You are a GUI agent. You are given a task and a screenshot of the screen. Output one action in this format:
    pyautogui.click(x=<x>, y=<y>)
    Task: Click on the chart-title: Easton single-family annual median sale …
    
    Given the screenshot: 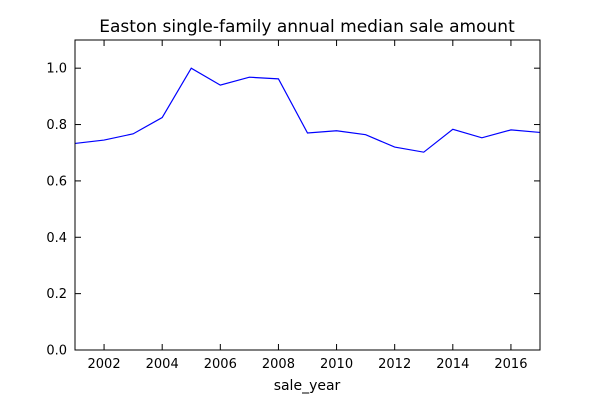 What is the action you would take?
    pyautogui.click(x=307, y=27)
    